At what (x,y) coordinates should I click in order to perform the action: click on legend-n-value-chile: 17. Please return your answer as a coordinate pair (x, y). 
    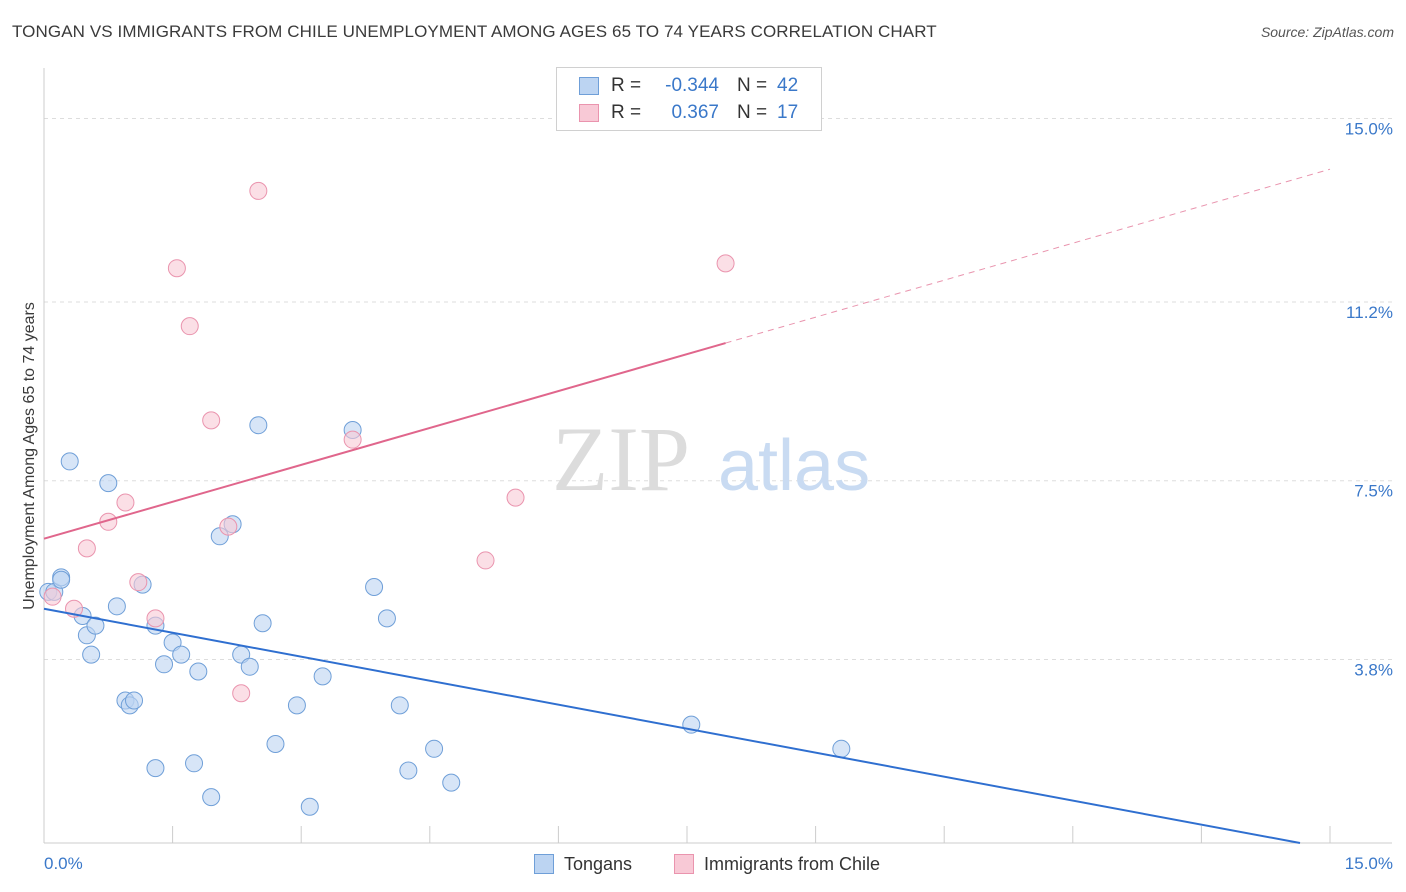
    Looking at the image, I should click on (788, 112).